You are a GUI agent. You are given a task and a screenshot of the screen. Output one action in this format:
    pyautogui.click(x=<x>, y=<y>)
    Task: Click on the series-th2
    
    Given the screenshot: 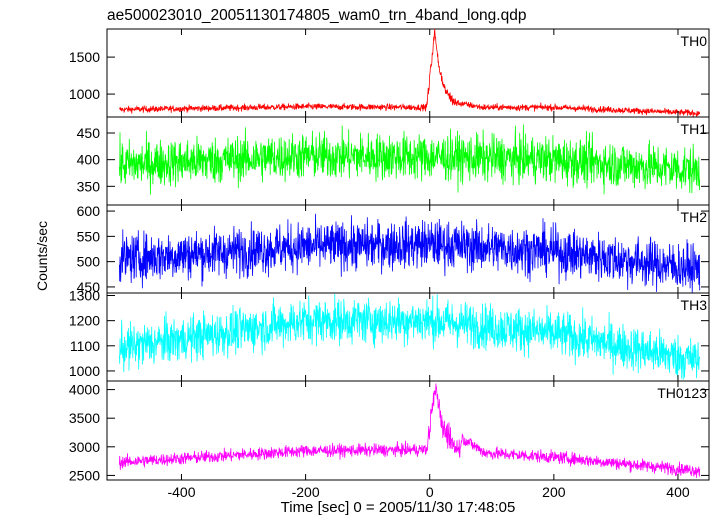 What is the action you would take?
    pyautogui.click(x=410, y=253)
    